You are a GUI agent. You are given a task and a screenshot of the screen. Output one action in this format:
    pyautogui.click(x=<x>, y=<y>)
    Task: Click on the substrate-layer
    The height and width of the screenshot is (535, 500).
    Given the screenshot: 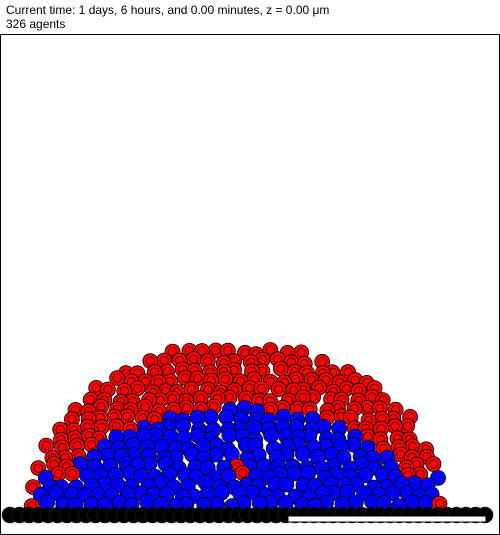 What is the action you would take?
    pyautogui.click(x=247, y=515)
    